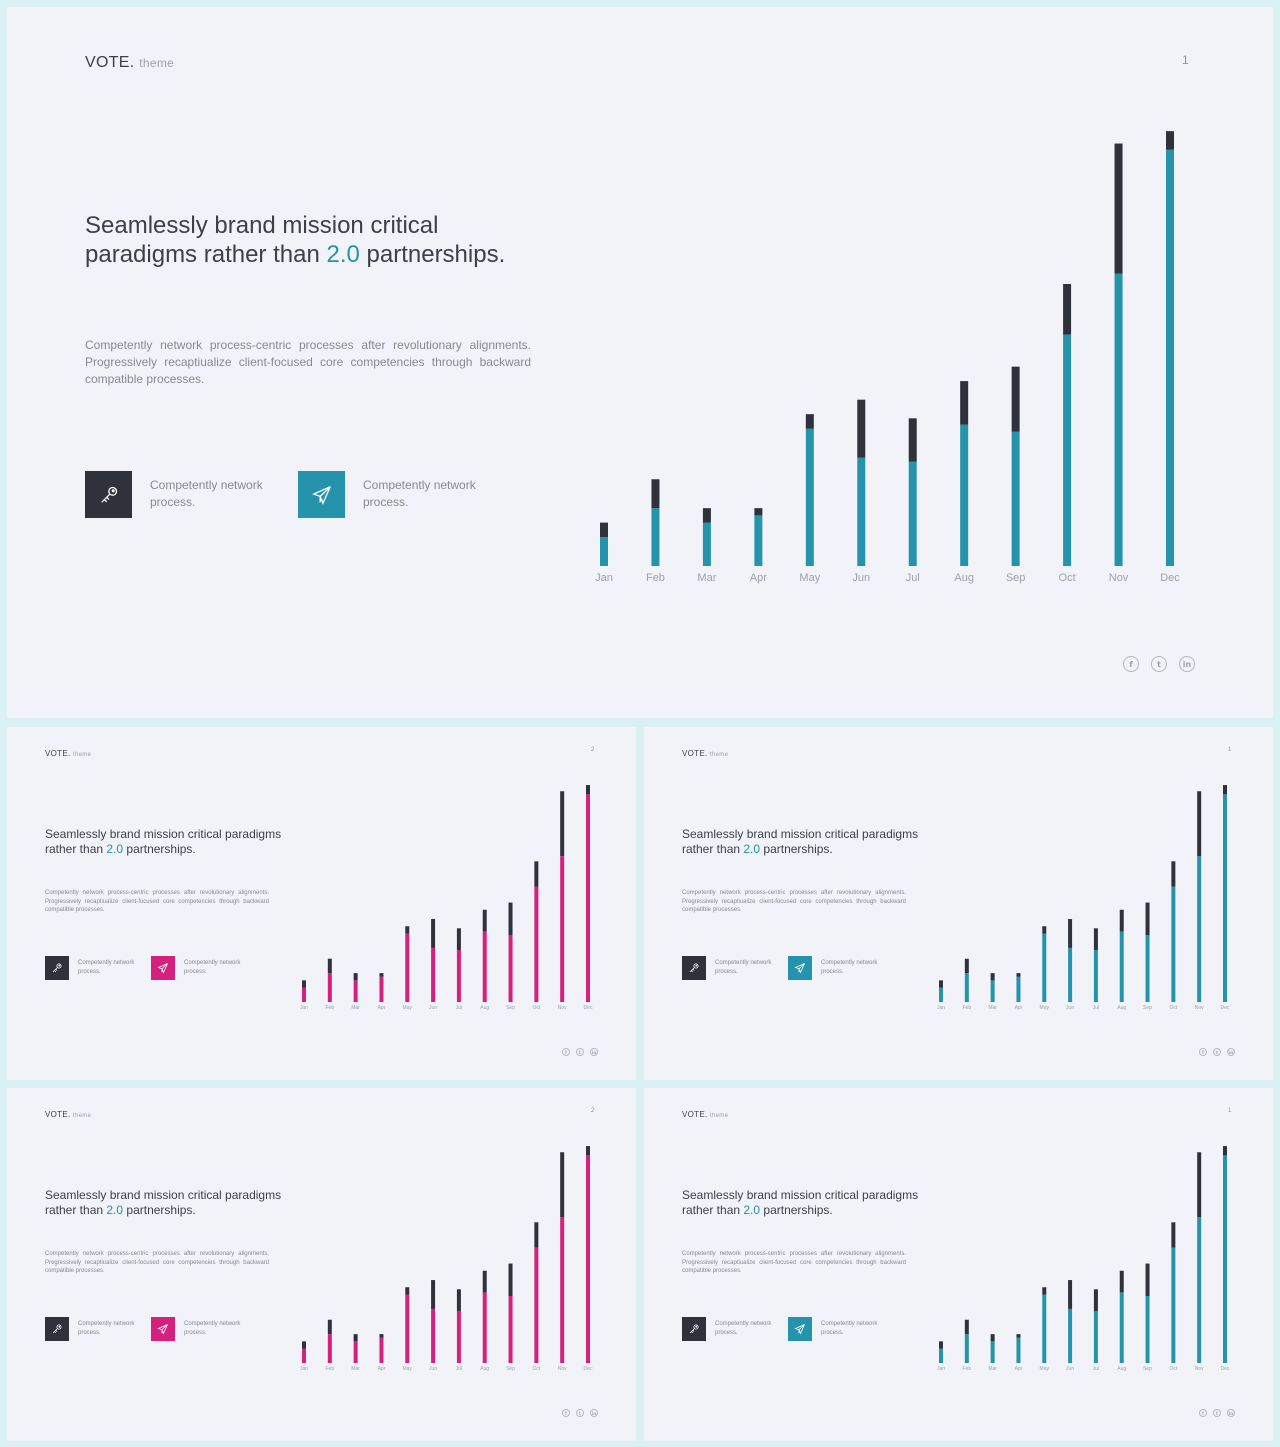 The width and height of the screenshot is (1280, 1447). I want to click on social-links: f t in, so click(1159, 664).